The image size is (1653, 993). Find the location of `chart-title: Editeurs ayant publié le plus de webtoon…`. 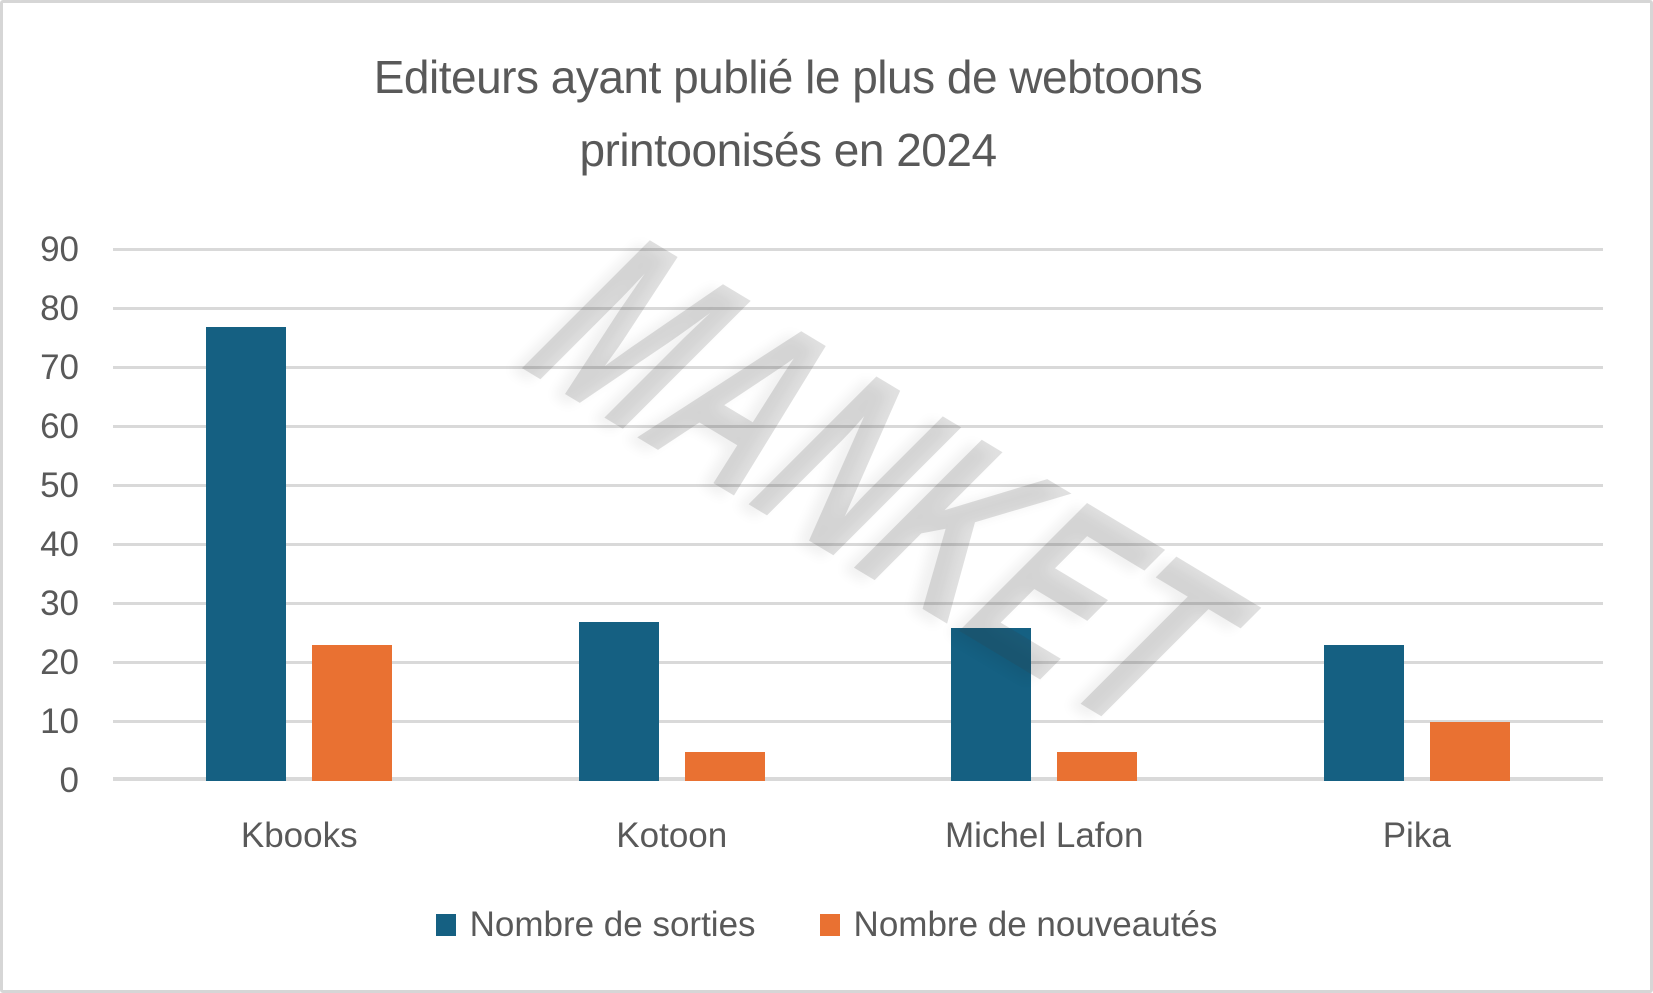

chart-title: Editeurs ayant publié le plus de webtoon… is located at coordinates (788, 114).